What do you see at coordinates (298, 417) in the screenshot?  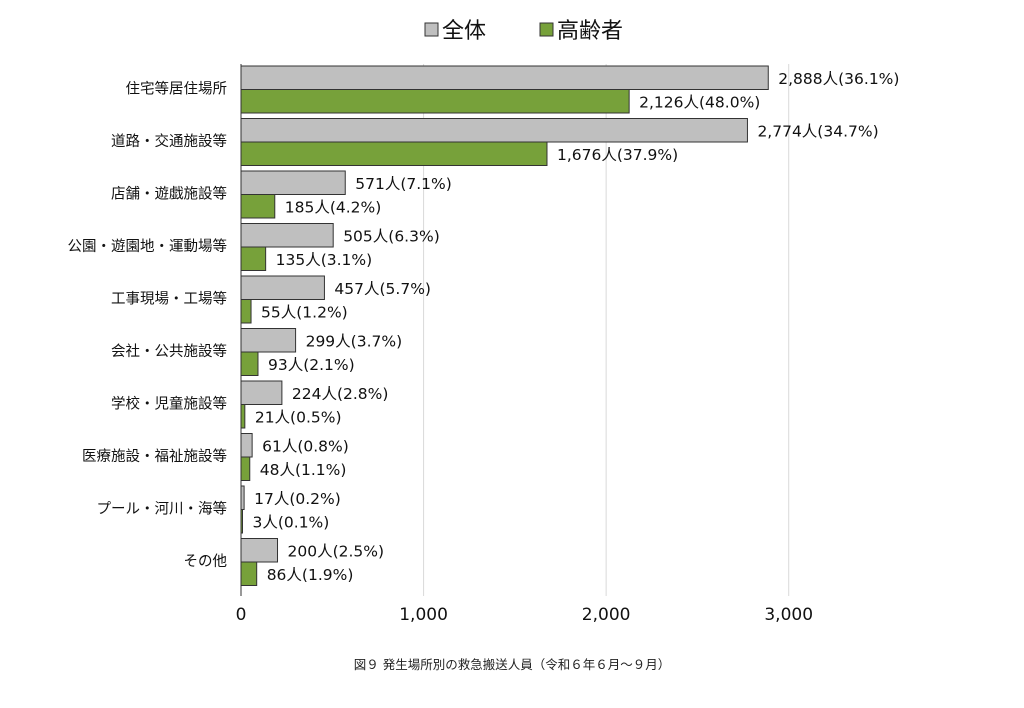 I see `data-label-elderly-6: 21人(0.5%)` at bounding box center [298, 417].